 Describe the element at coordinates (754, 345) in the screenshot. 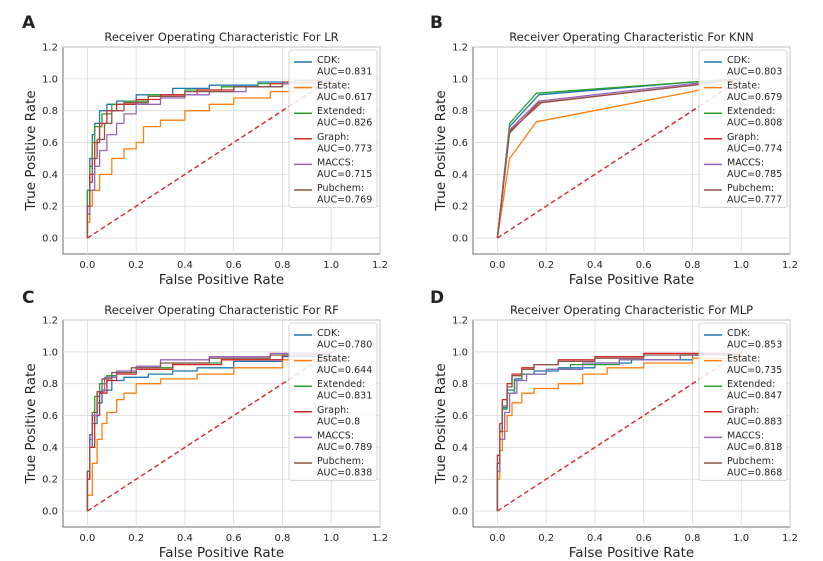

I see `legend-auc-value: AUC=0.853` at that location.